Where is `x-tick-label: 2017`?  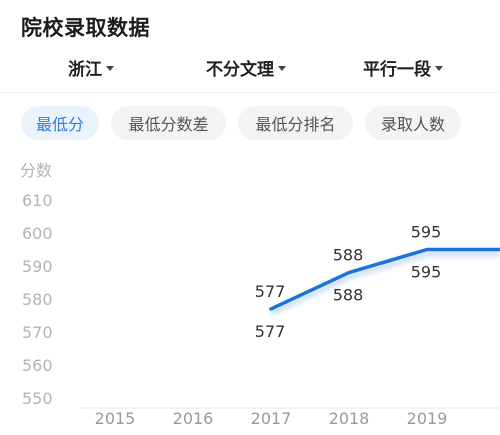 x-tick-label: 2017 is located at coordinates (271, 418).